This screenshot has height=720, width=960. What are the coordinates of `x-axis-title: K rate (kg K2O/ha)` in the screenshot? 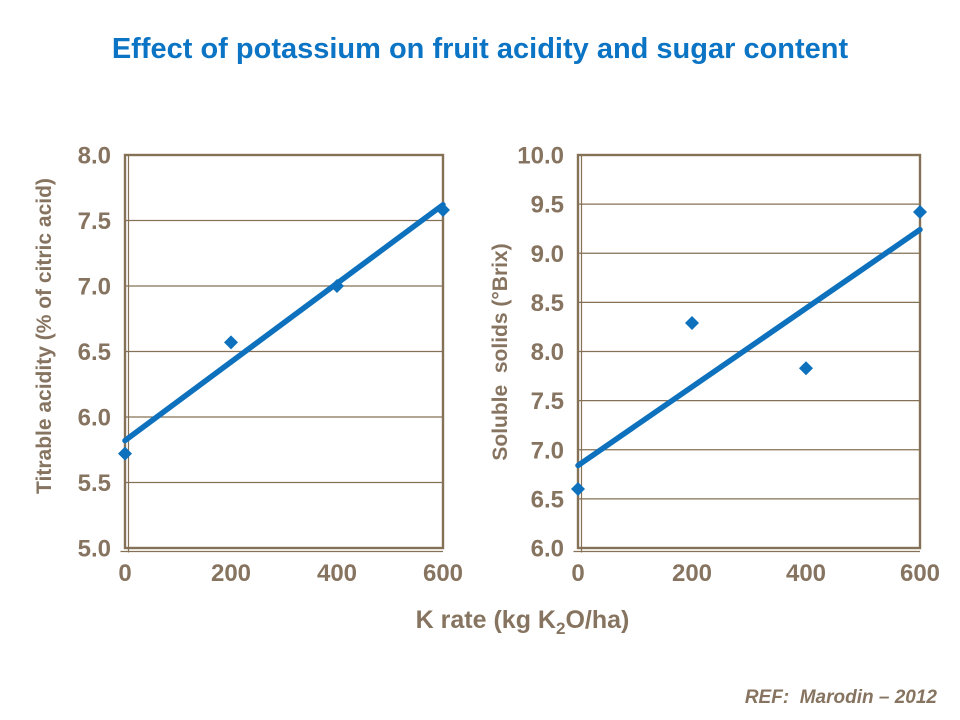 It's located at (522, 622).